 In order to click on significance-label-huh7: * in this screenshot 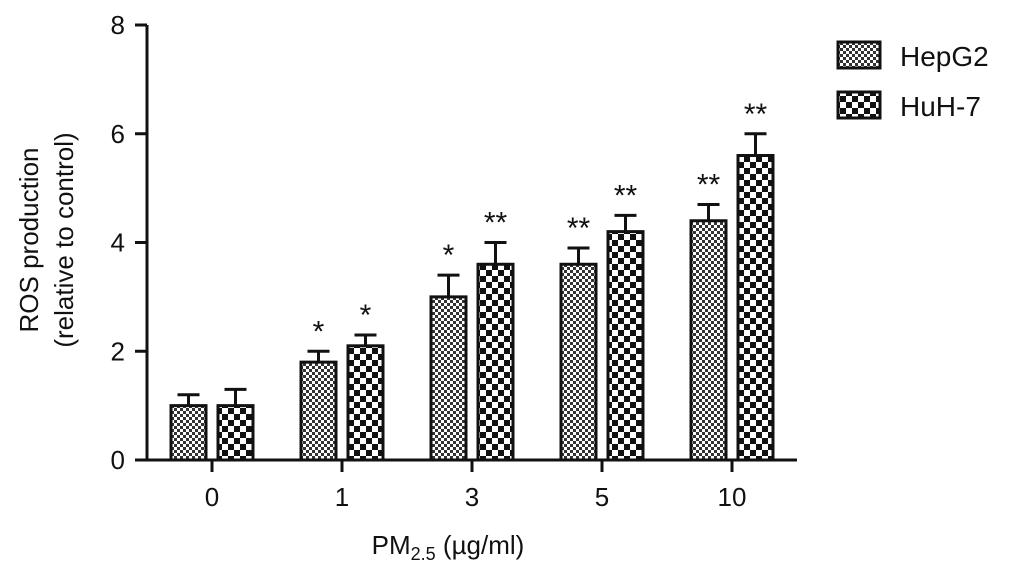, I will do `click(366, 315)`.